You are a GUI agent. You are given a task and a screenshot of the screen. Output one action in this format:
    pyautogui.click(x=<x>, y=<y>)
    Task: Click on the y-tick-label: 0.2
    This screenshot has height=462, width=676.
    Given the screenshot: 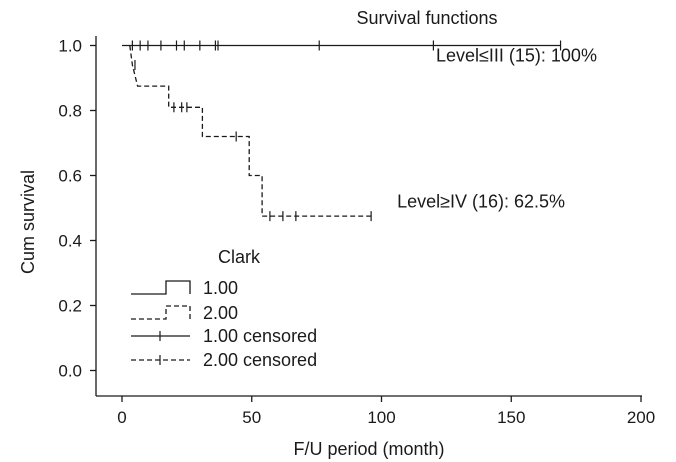 What is the action you would take?
    pyautogui.click(x=70, y=306)
    